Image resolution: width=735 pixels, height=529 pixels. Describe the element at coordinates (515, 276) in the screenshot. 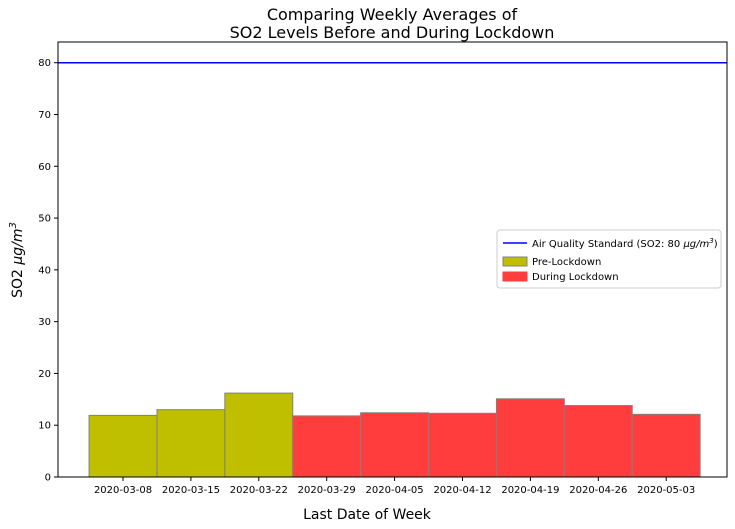

I see `legend-swatch-during-lockdown` at that location.